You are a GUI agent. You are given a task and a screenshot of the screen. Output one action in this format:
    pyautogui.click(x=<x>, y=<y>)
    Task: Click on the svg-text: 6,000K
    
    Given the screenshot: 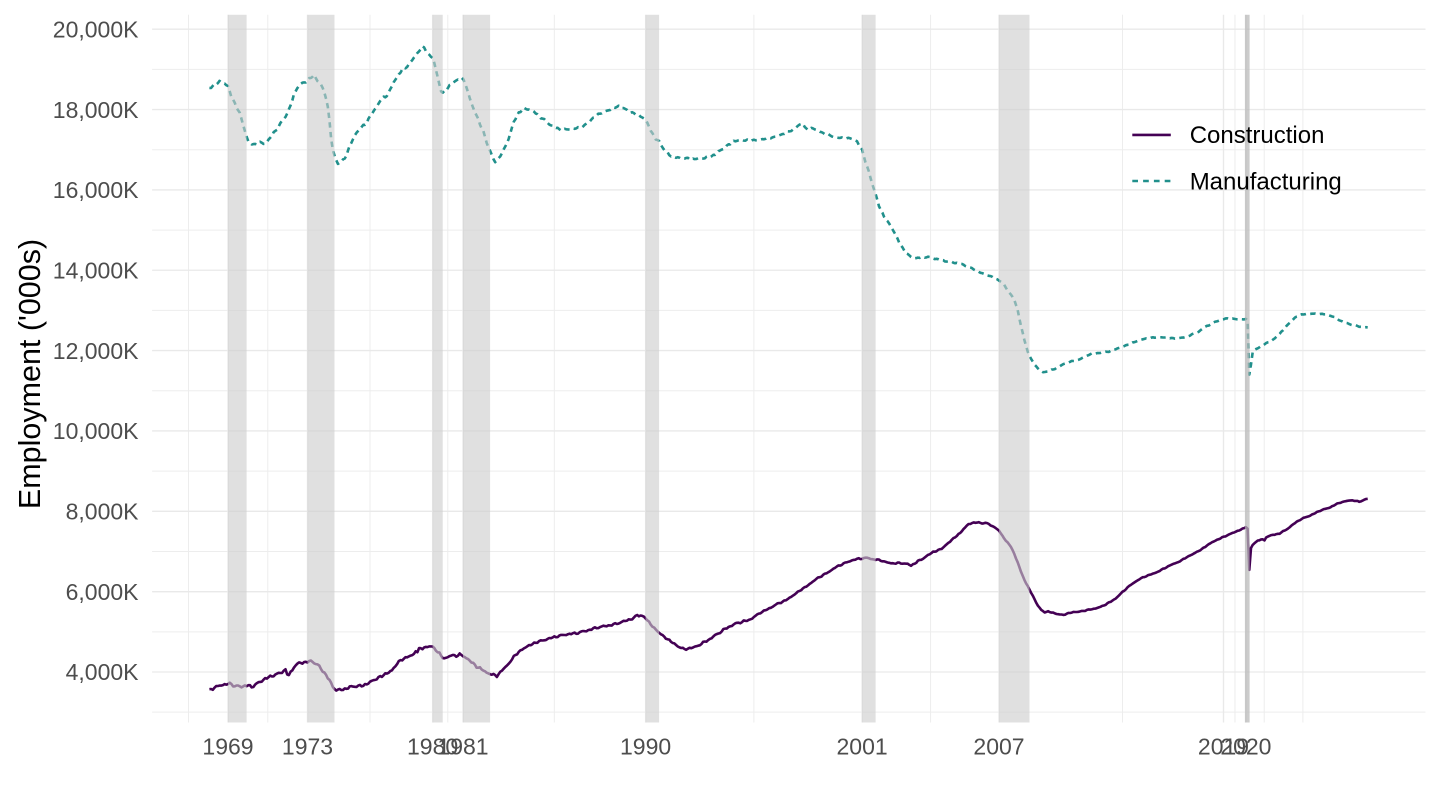 What is the action you would take?
    pyautogui.click(x=103, y=592)
    